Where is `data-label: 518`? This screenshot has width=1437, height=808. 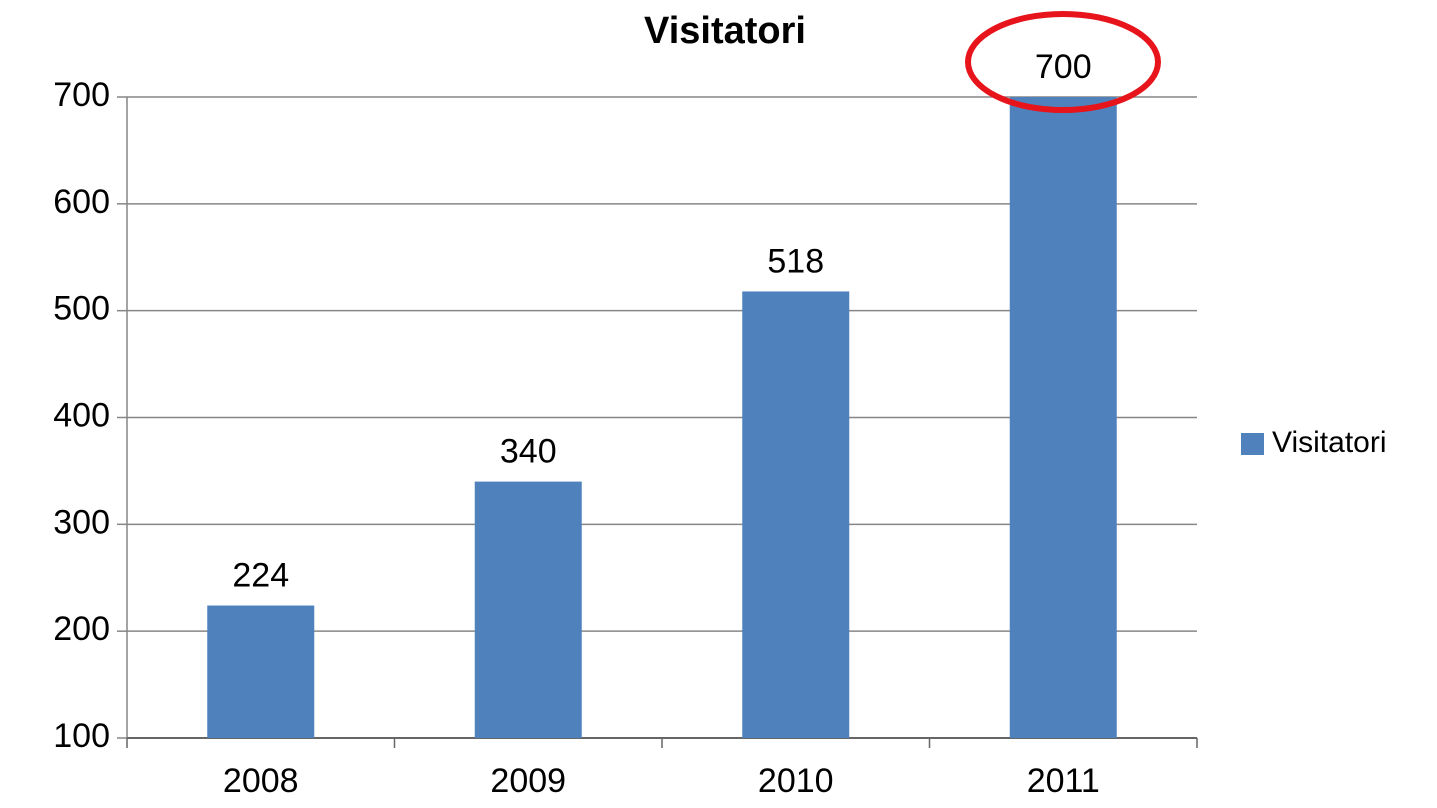 data-label: 518 is located at coordinates (795, 261).